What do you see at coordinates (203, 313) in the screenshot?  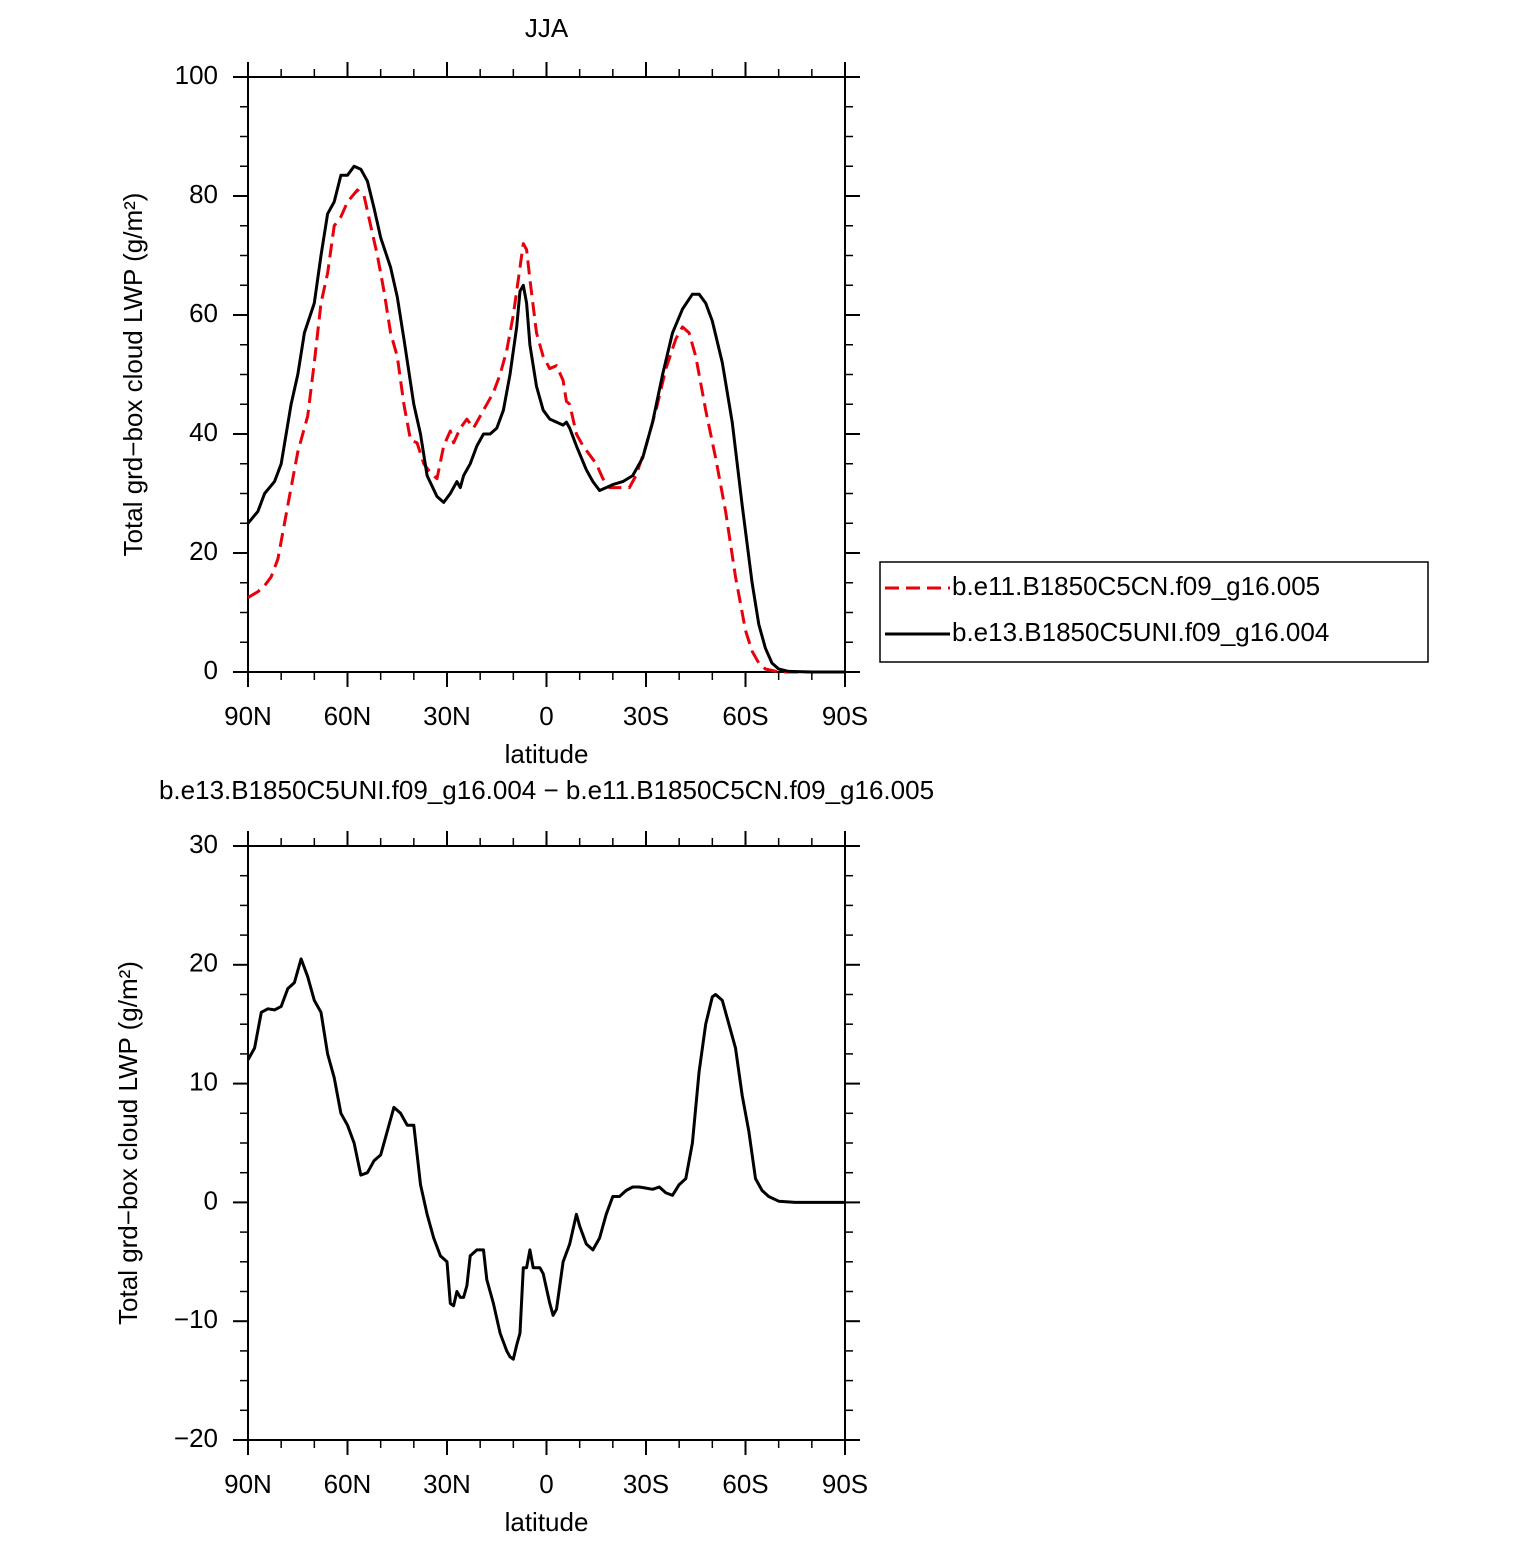 I see `y-tick-label: 60` at bounding box center [203, 313].